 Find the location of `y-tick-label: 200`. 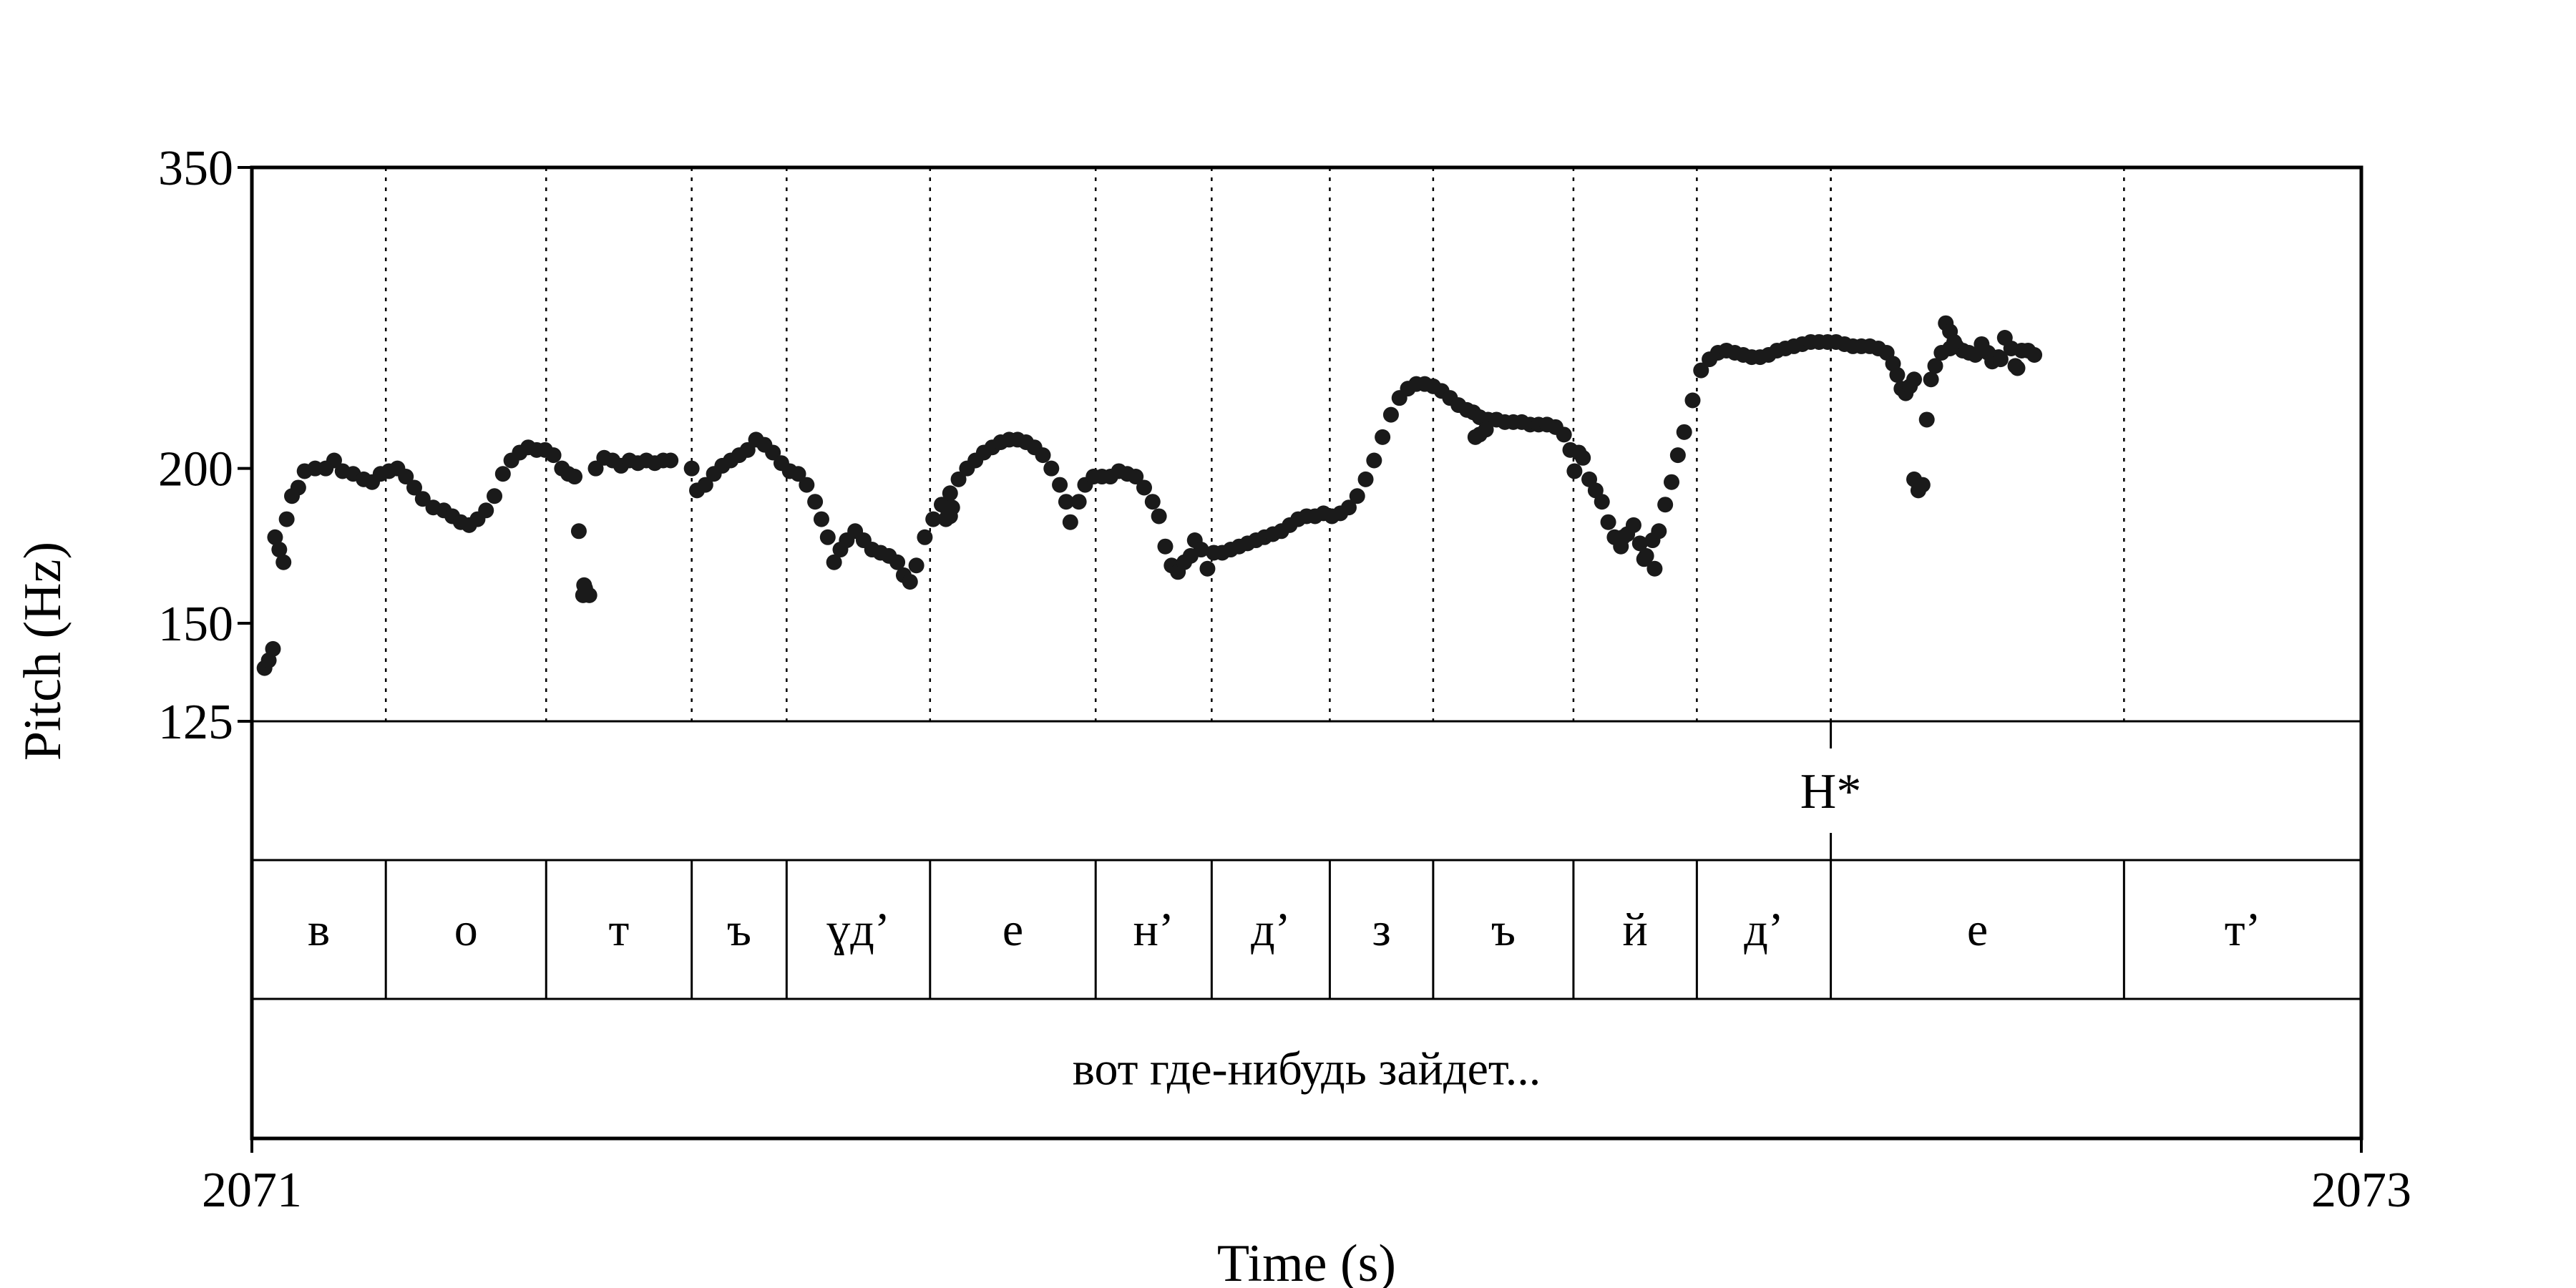

y-tick-label: 200 is located at coordinates (195, 469).